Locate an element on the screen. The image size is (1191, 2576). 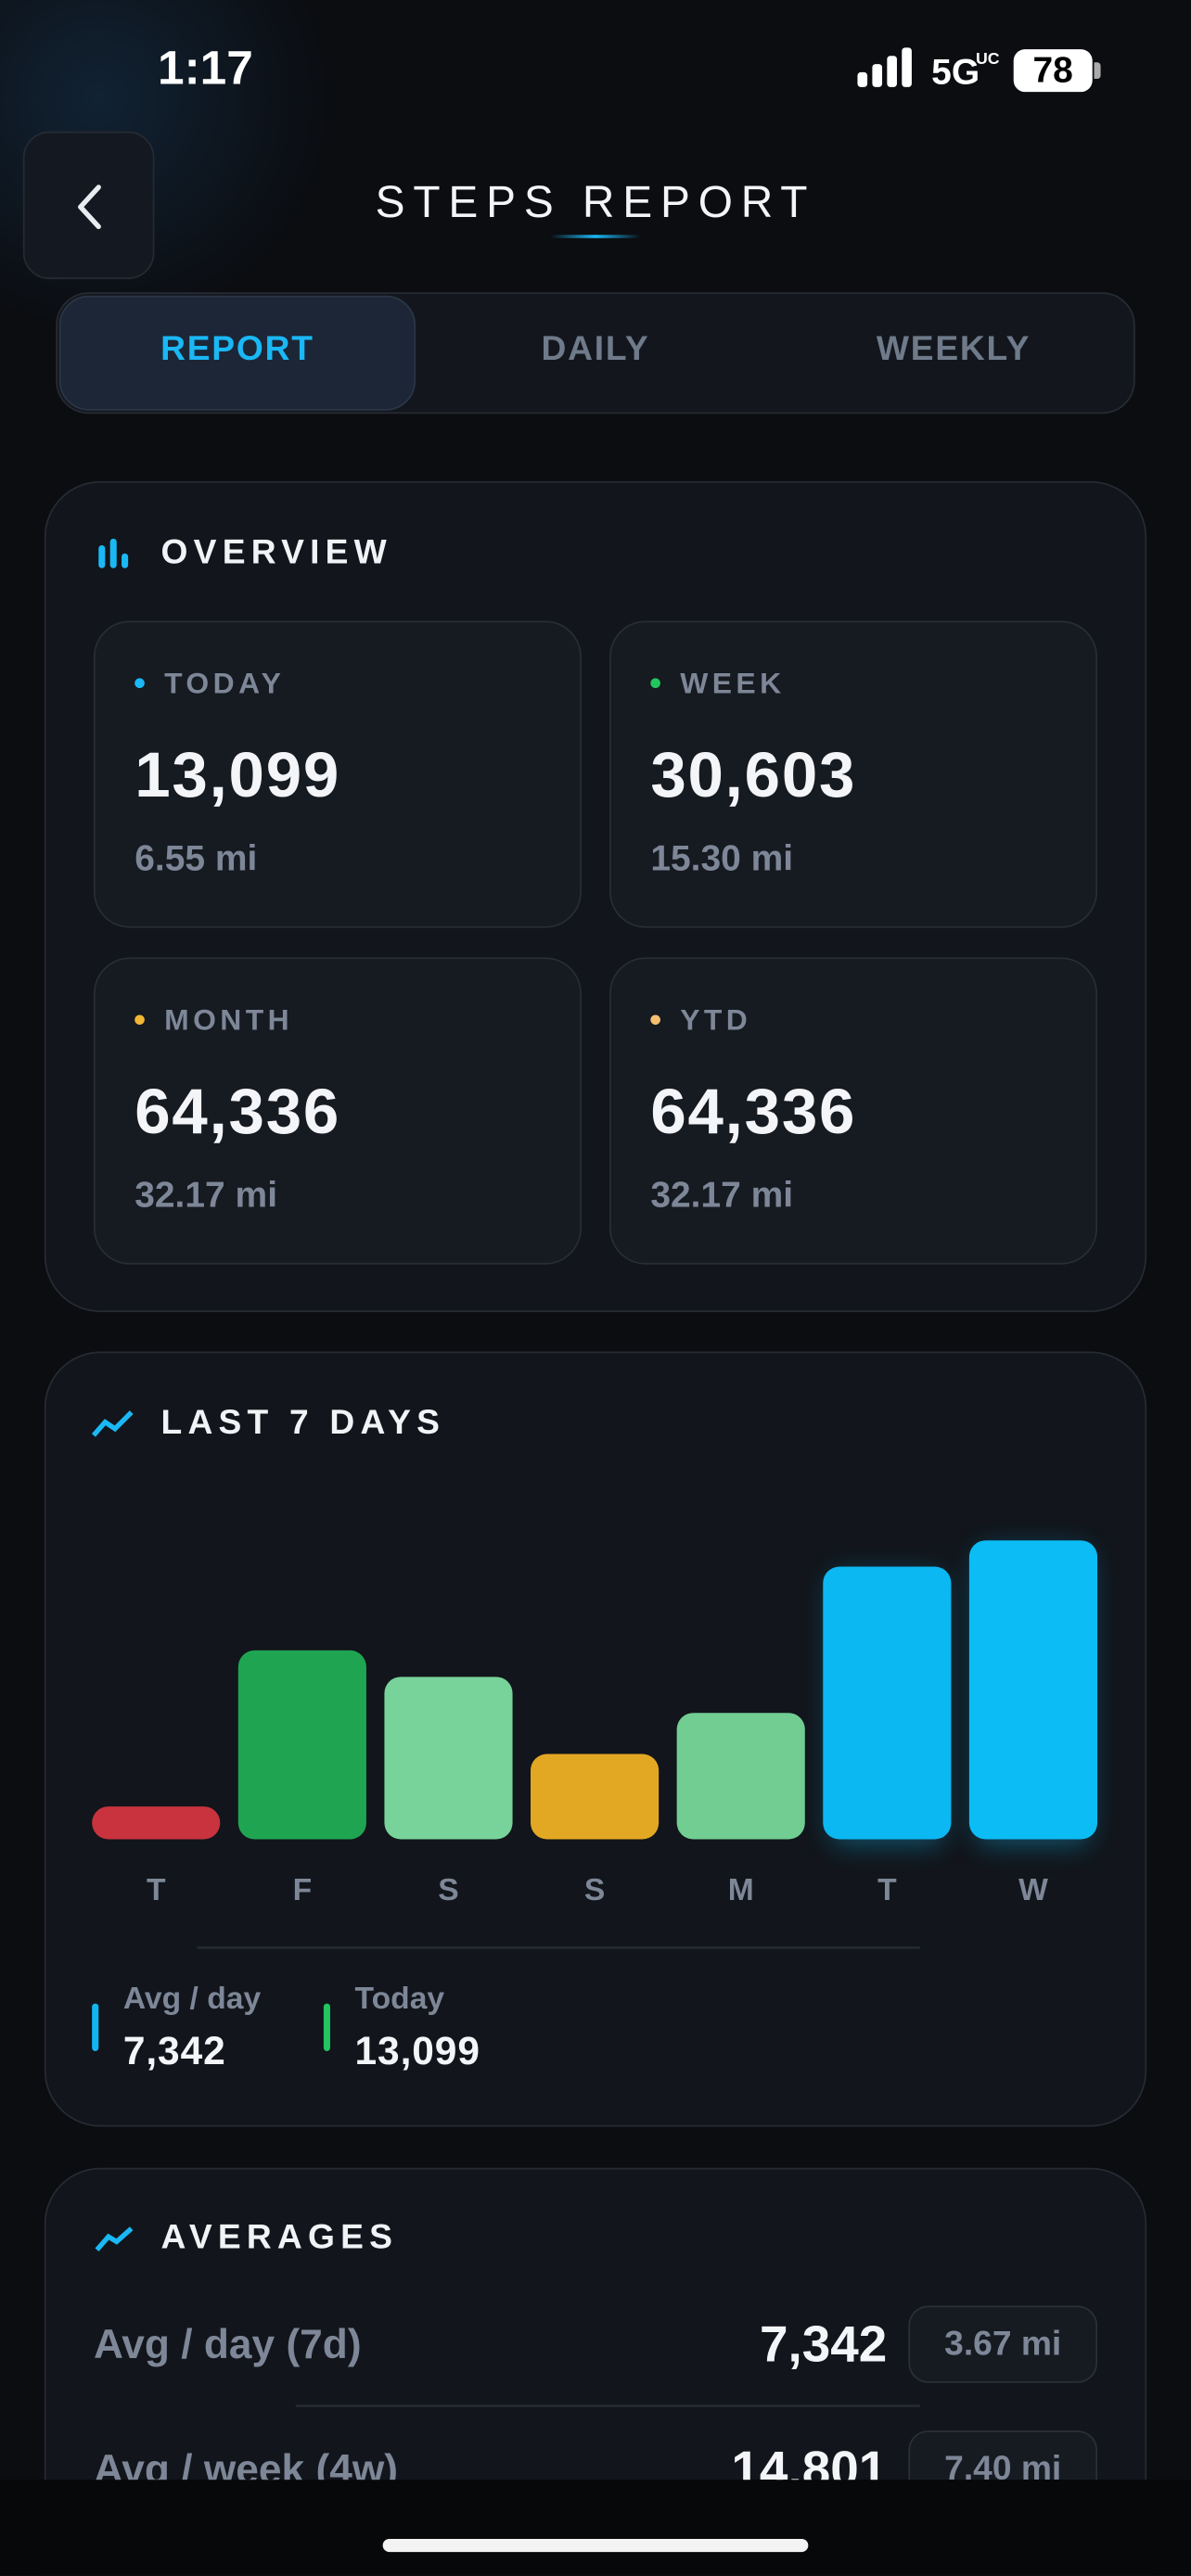
stat-steps: 30,603 is located at coordinates (753, 776).